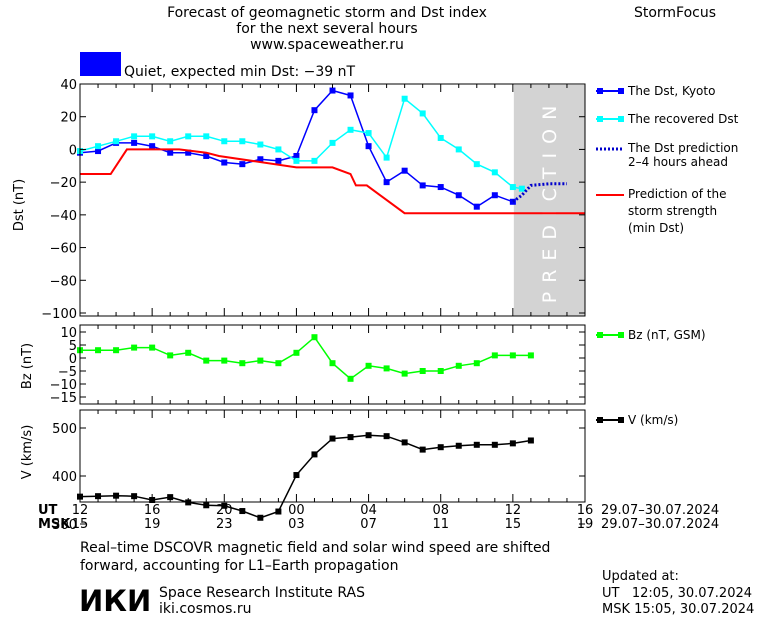  What do you see at coordinates (63, 183) in the screenshot?
I see `y-tick-label: −20` at bounding box center [63, 183].